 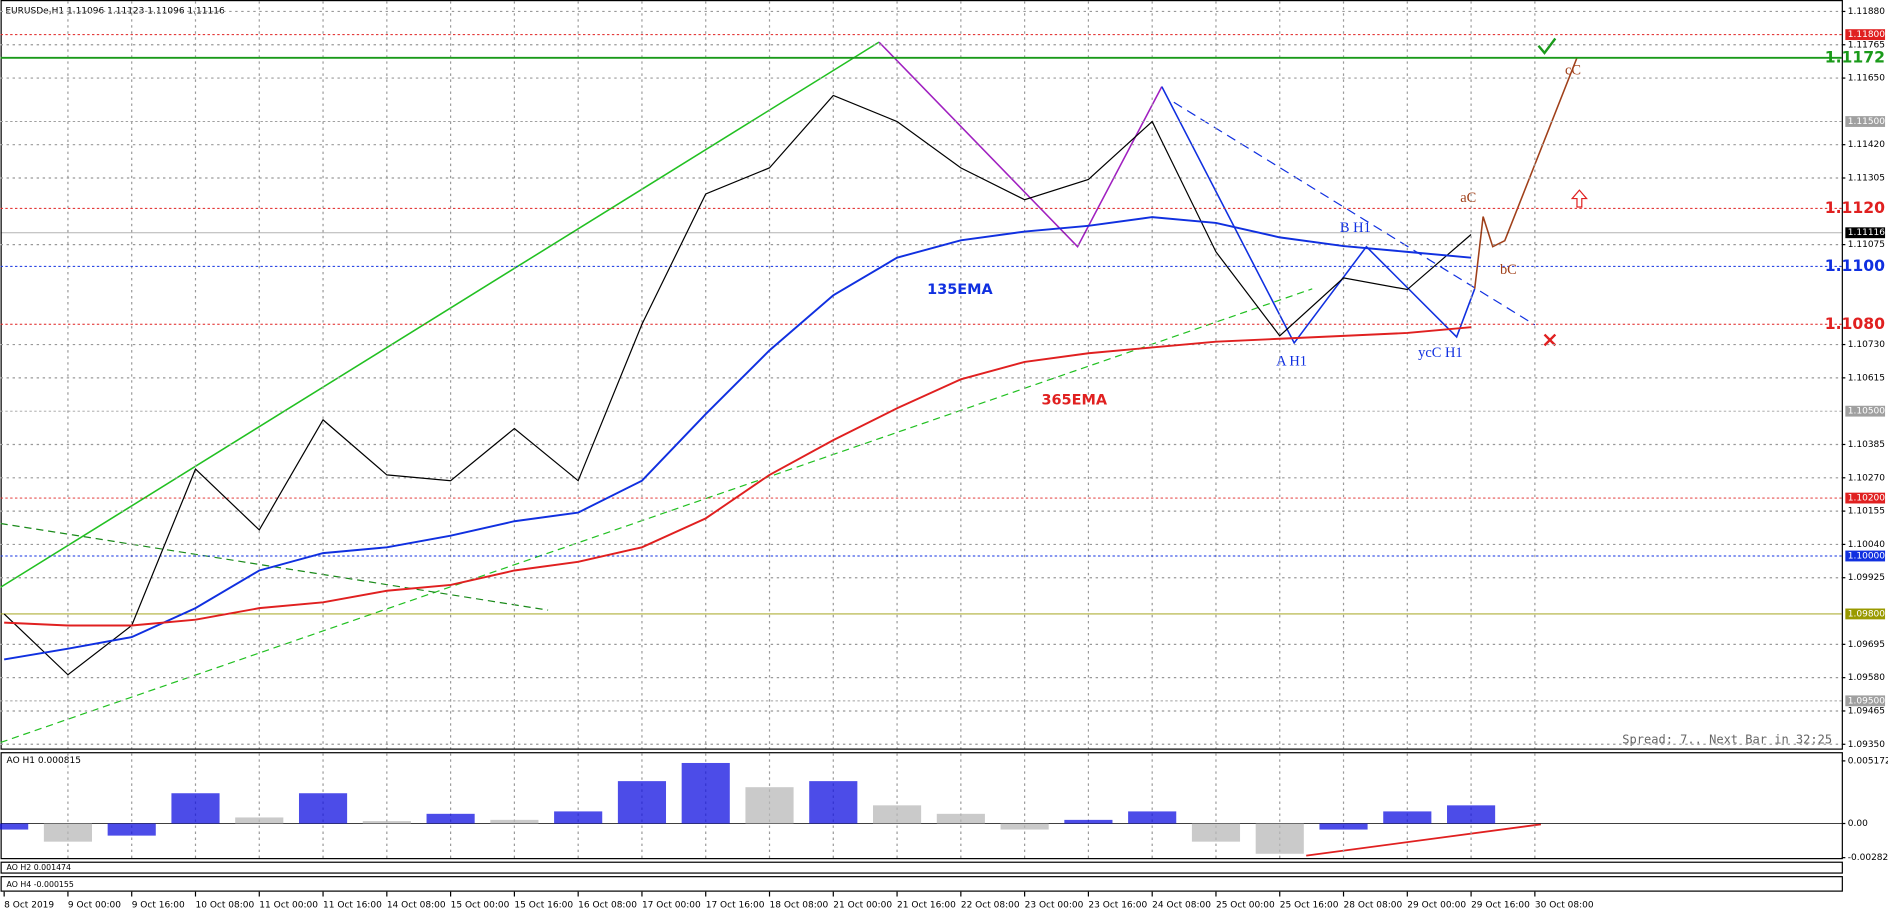 What do you see at coordinates (671, 905) in the screenshot?
I see `x-tick-label: 17 Oct 00:00` at bounding box center [671, 905].